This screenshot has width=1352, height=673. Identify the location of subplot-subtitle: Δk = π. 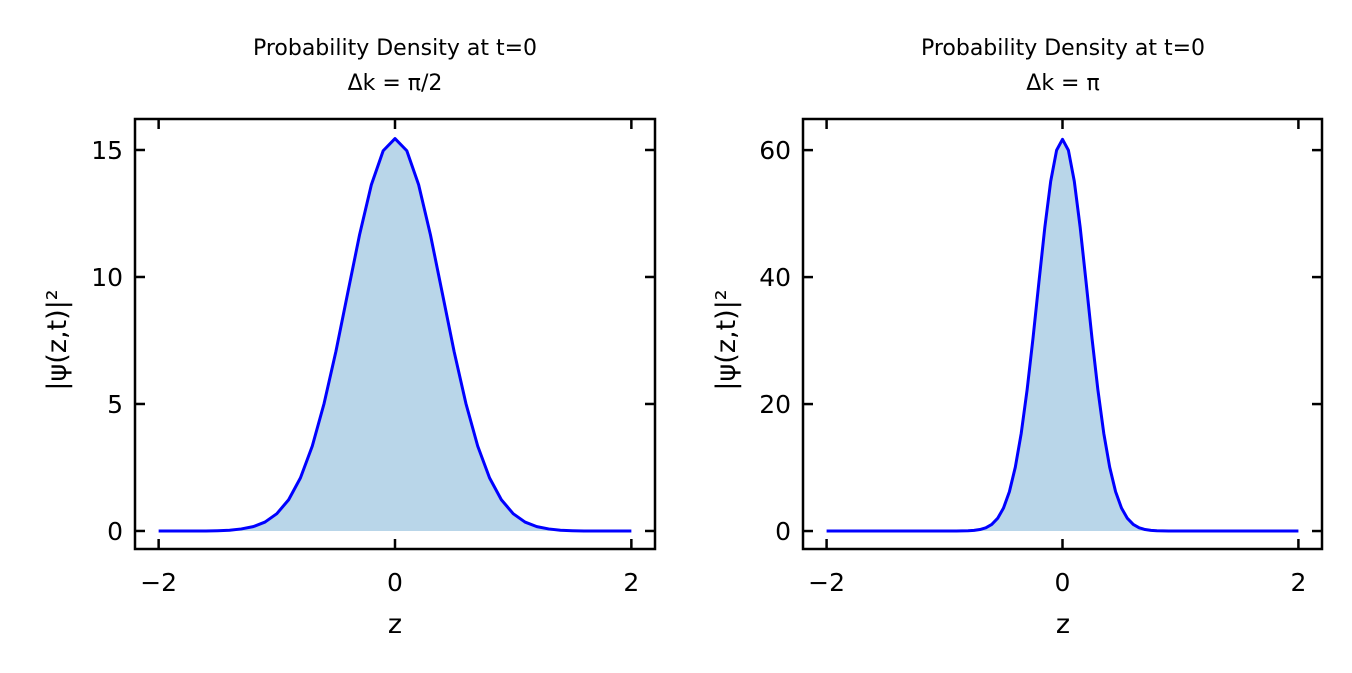
(1062, 83).